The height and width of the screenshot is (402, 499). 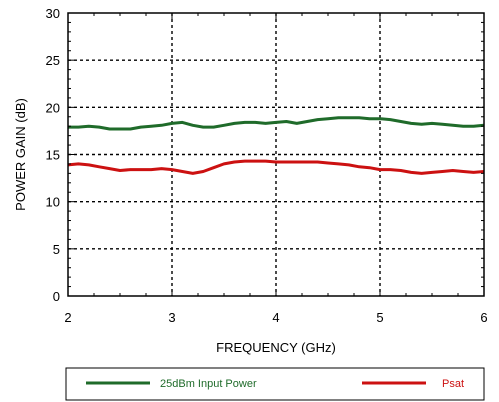 What do you see at coordinates (275, 317) in the screenshot?
I see `x-tick-label-4: 4` at bounding box center [275, 317].